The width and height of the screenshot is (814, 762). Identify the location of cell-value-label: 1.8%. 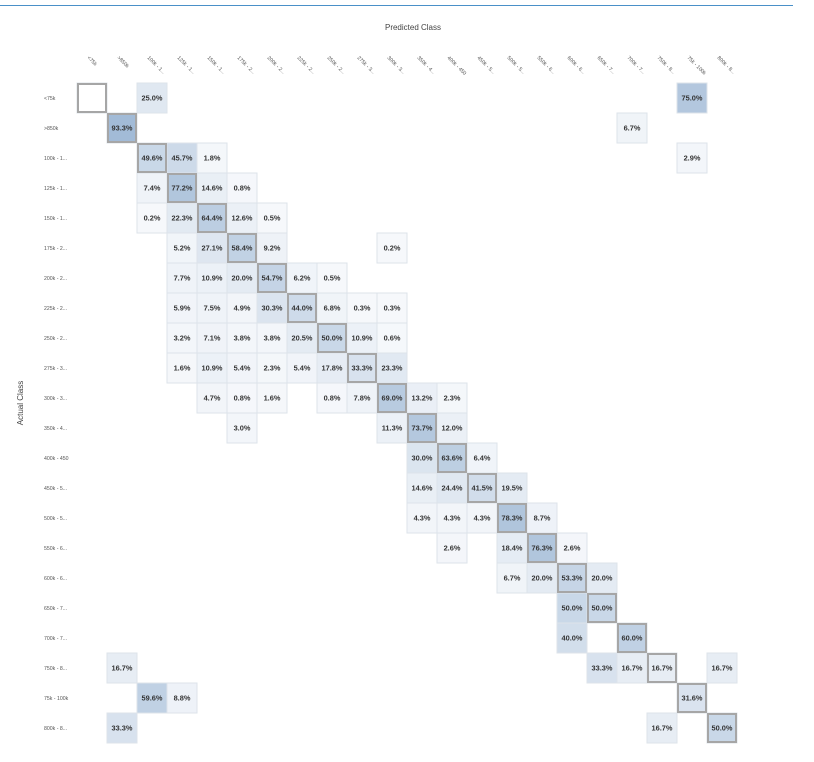
(212, 158).